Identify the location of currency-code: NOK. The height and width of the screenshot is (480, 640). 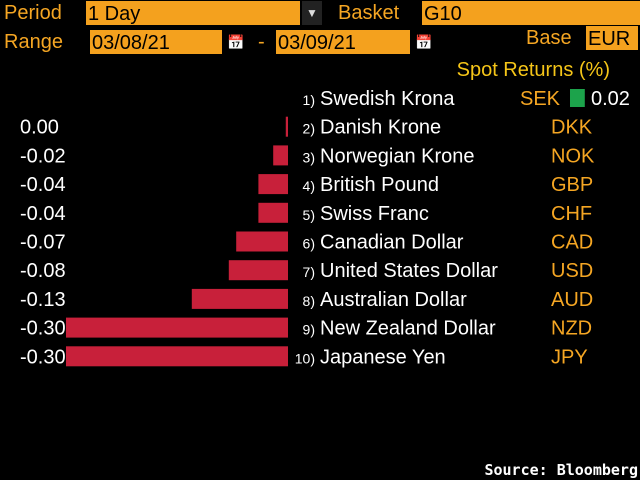
(573, 156).